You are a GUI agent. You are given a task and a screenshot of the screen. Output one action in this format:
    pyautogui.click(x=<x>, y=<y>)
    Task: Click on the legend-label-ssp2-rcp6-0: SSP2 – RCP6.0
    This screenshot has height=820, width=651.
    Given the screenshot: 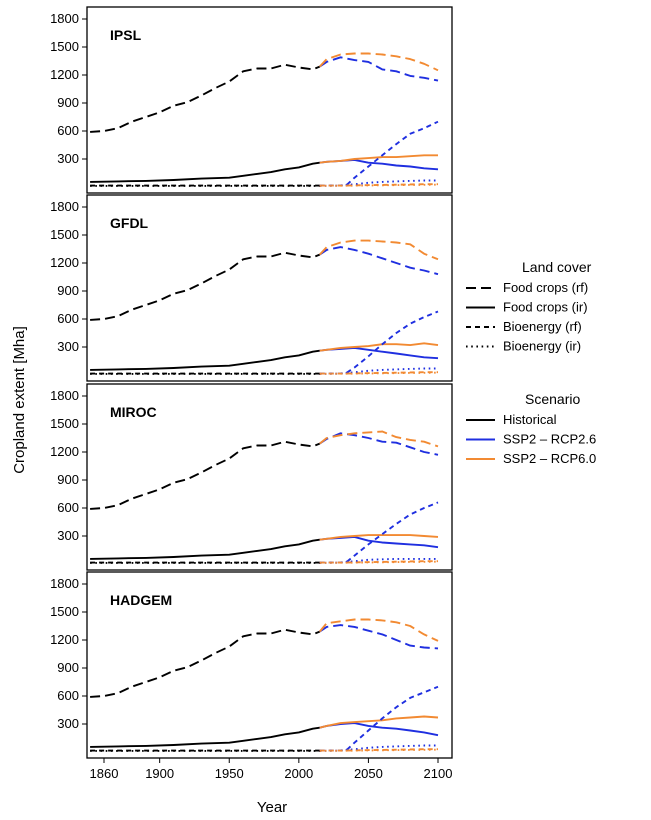 What is the action you would take?
    pyautogui.click(x=549, y=458)
    